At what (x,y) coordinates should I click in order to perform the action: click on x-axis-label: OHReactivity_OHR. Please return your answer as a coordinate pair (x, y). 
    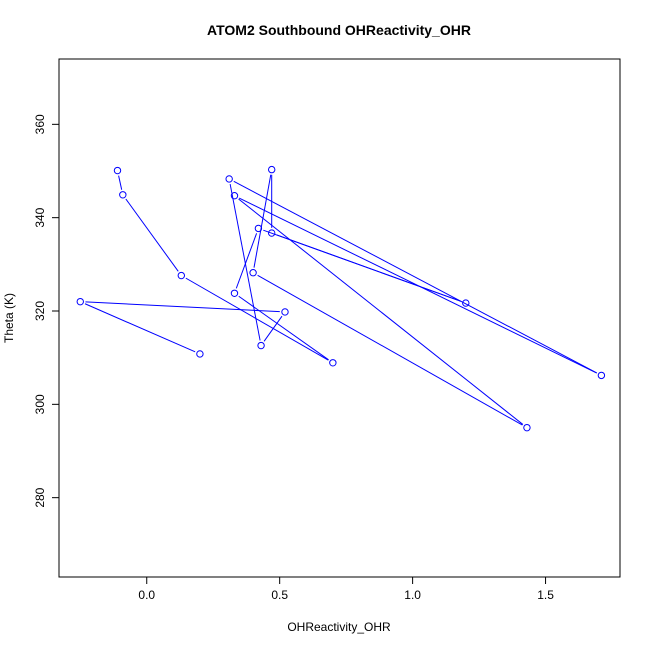
    Looking at the image, I should click on (339, 627).